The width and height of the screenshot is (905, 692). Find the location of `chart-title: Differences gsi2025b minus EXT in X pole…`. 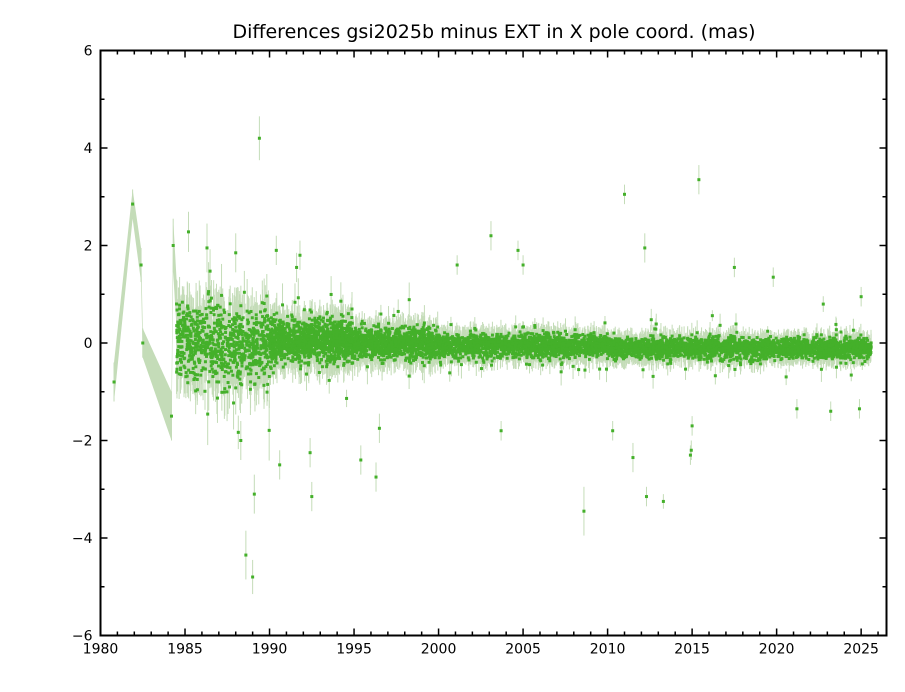

chart-title: Differences gsi2025b minus EXT in X pole… is located at coordinates (493, 32).